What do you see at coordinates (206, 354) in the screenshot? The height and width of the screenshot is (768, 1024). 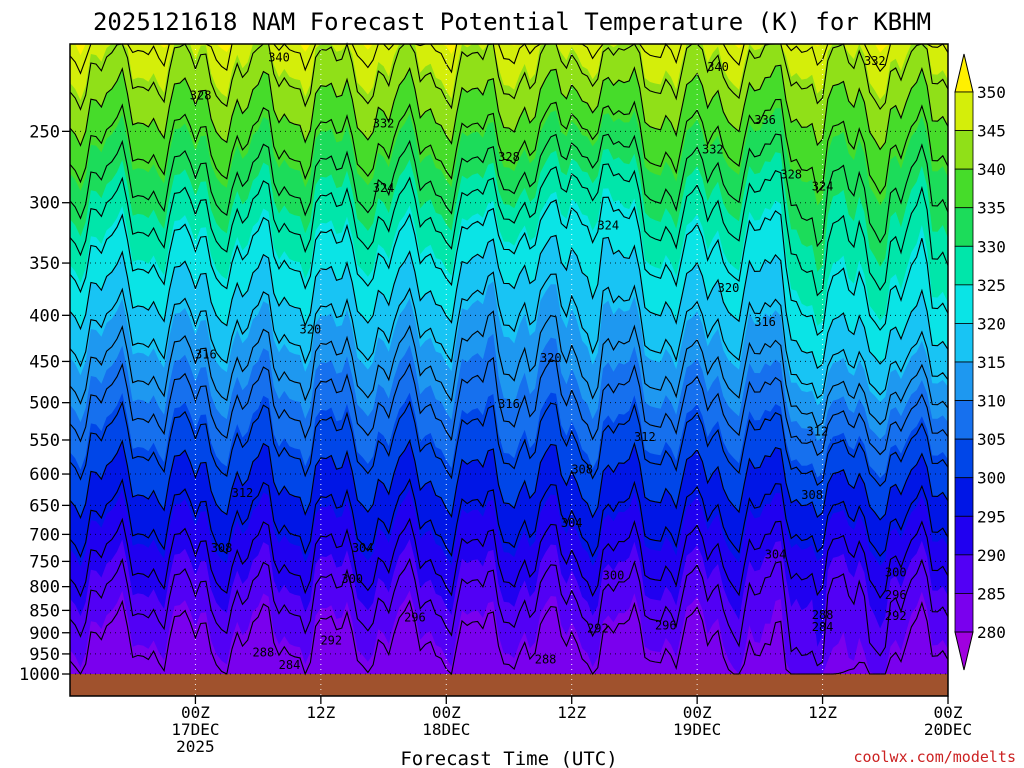 I see `contour-label-15: 316` at bounding box center [206, 354].